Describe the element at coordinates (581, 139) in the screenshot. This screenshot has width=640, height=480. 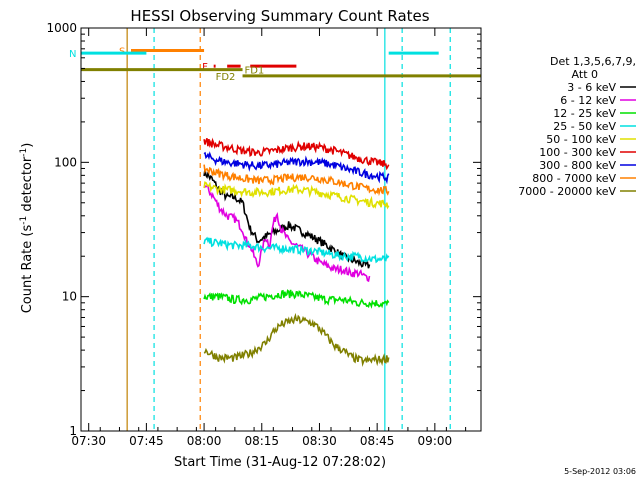
I see `legend-label-50-100kev: 50 - 100 keV` at that location.